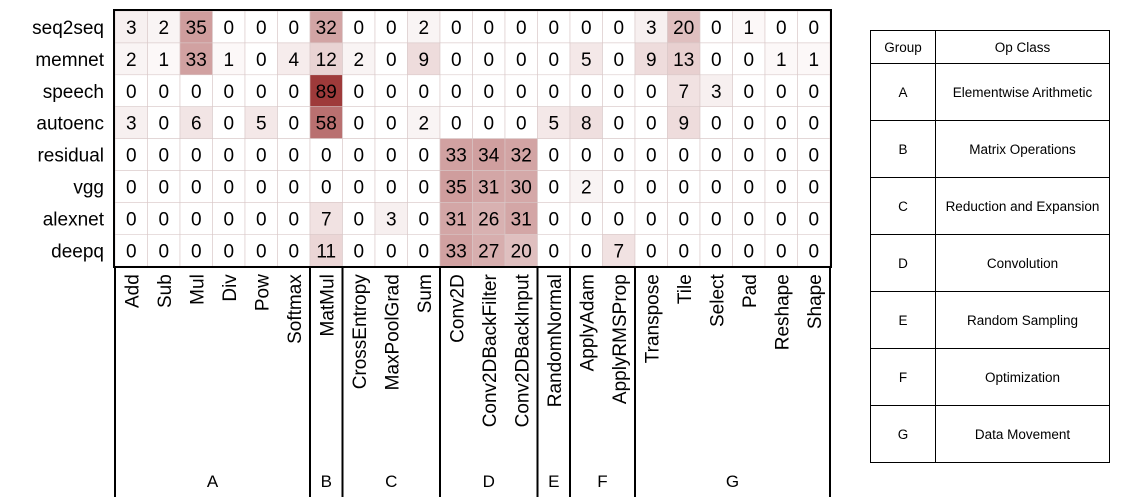 The image size is (1133, 497). What do you see at coordinates (490, 351) in the screenshot?
I see `column-label: Conv2DBackFilter` at bounding box center [490, 351].